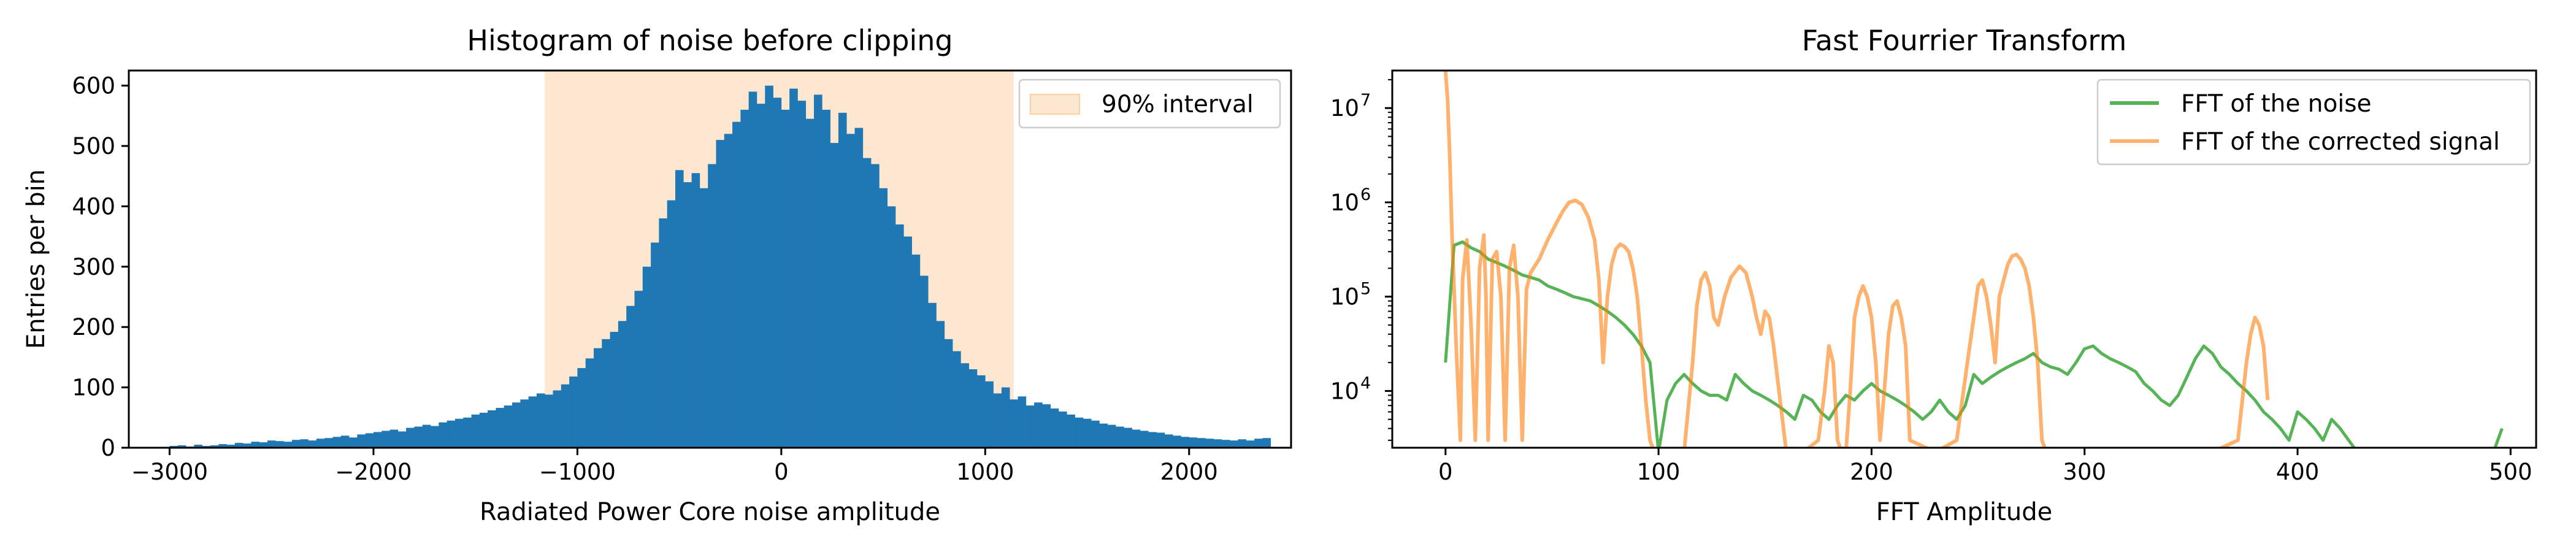 Image resolution: width=2576 pixels, height=552 pixels. Describe the element at coordinates (1871, 472) in the screenshot. I see `fft-x-tick-label: 200` at that location.